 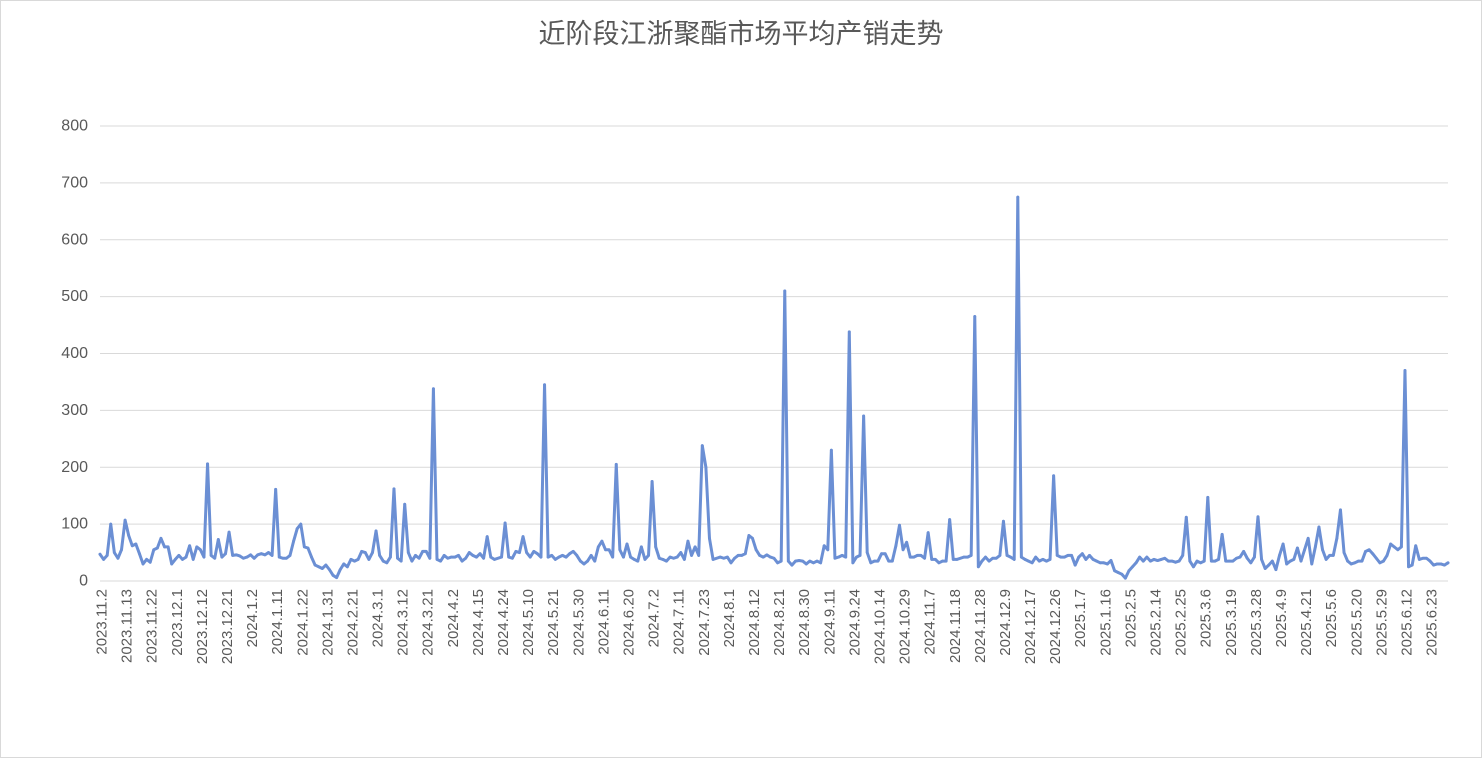 I want to click on x-tick-label: 2025.6.23, so click(x=1432, y=622).